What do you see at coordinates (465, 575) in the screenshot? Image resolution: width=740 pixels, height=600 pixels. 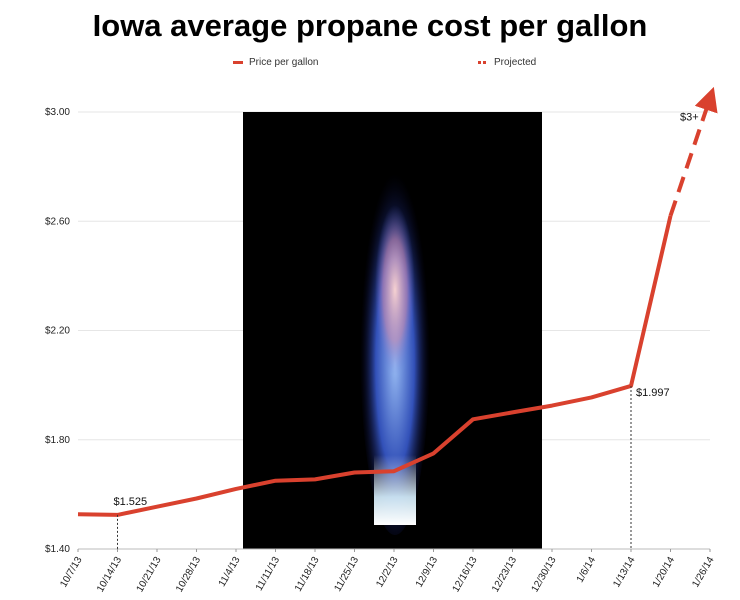 I see `x-tick-label: 12/16/13` at bounding box center [465, 575].